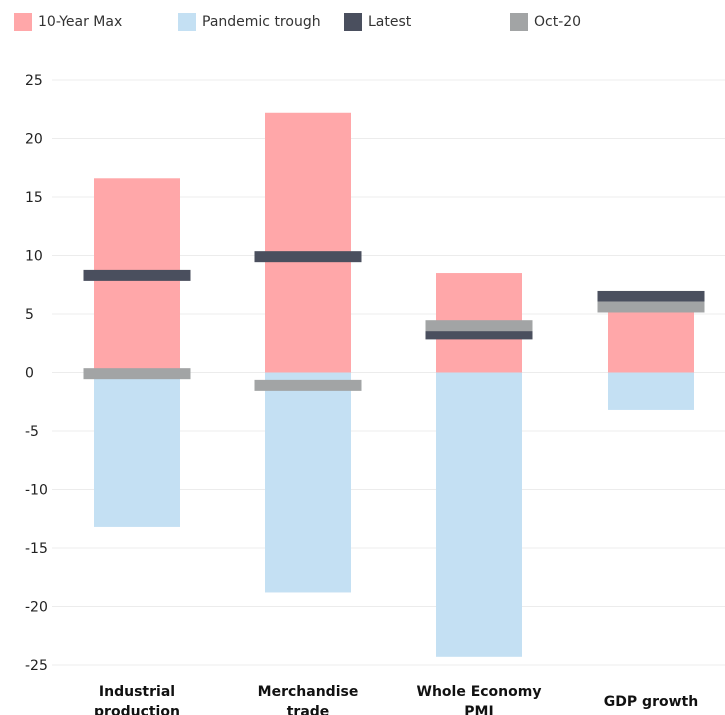 This screenshot has height=715, width=725. Describe the element at coordinates (80, 22) in the screenshot. I see `legend-label-10-year-max: 10-Year Max` at that location.